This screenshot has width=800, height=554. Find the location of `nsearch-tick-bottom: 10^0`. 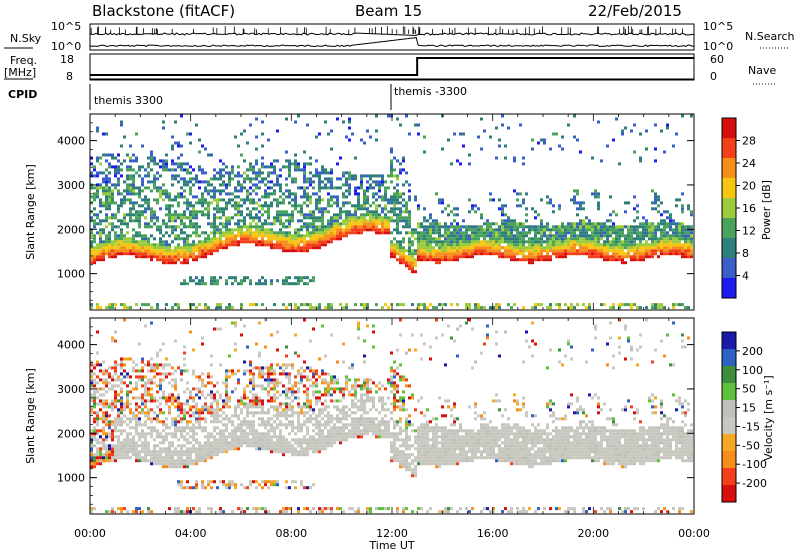

nsearch-tick-bottom: 10^0 is located at coordinates (718, 46).